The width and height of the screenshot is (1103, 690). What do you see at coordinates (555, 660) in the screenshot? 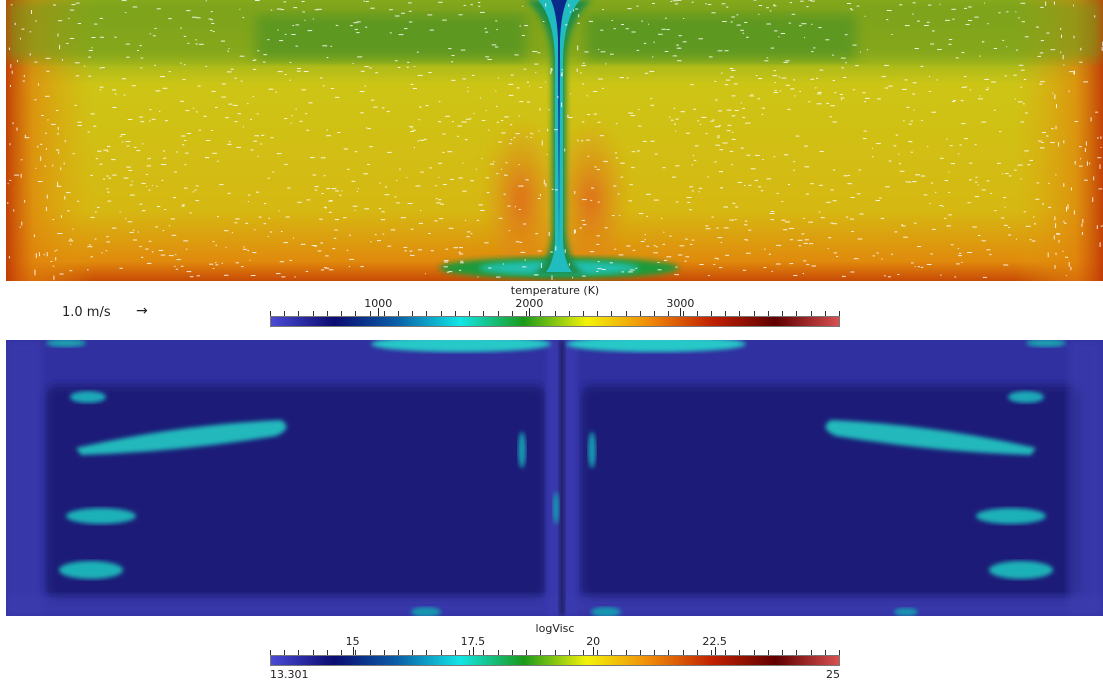
I see `viscosity-colorbar-gradient` at bounding box center [555, 660].